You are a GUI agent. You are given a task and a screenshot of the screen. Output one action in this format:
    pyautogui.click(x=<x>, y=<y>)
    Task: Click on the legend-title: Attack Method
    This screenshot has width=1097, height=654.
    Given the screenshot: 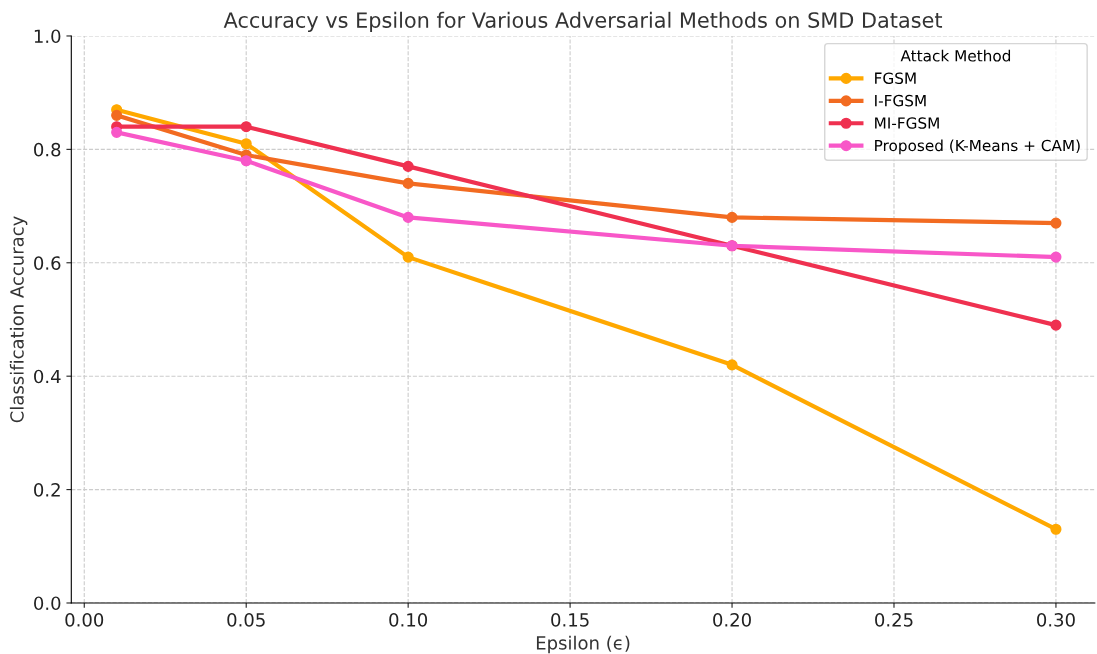 What is the action you would take?
    pyautogui.click(x=955, y=55)
    